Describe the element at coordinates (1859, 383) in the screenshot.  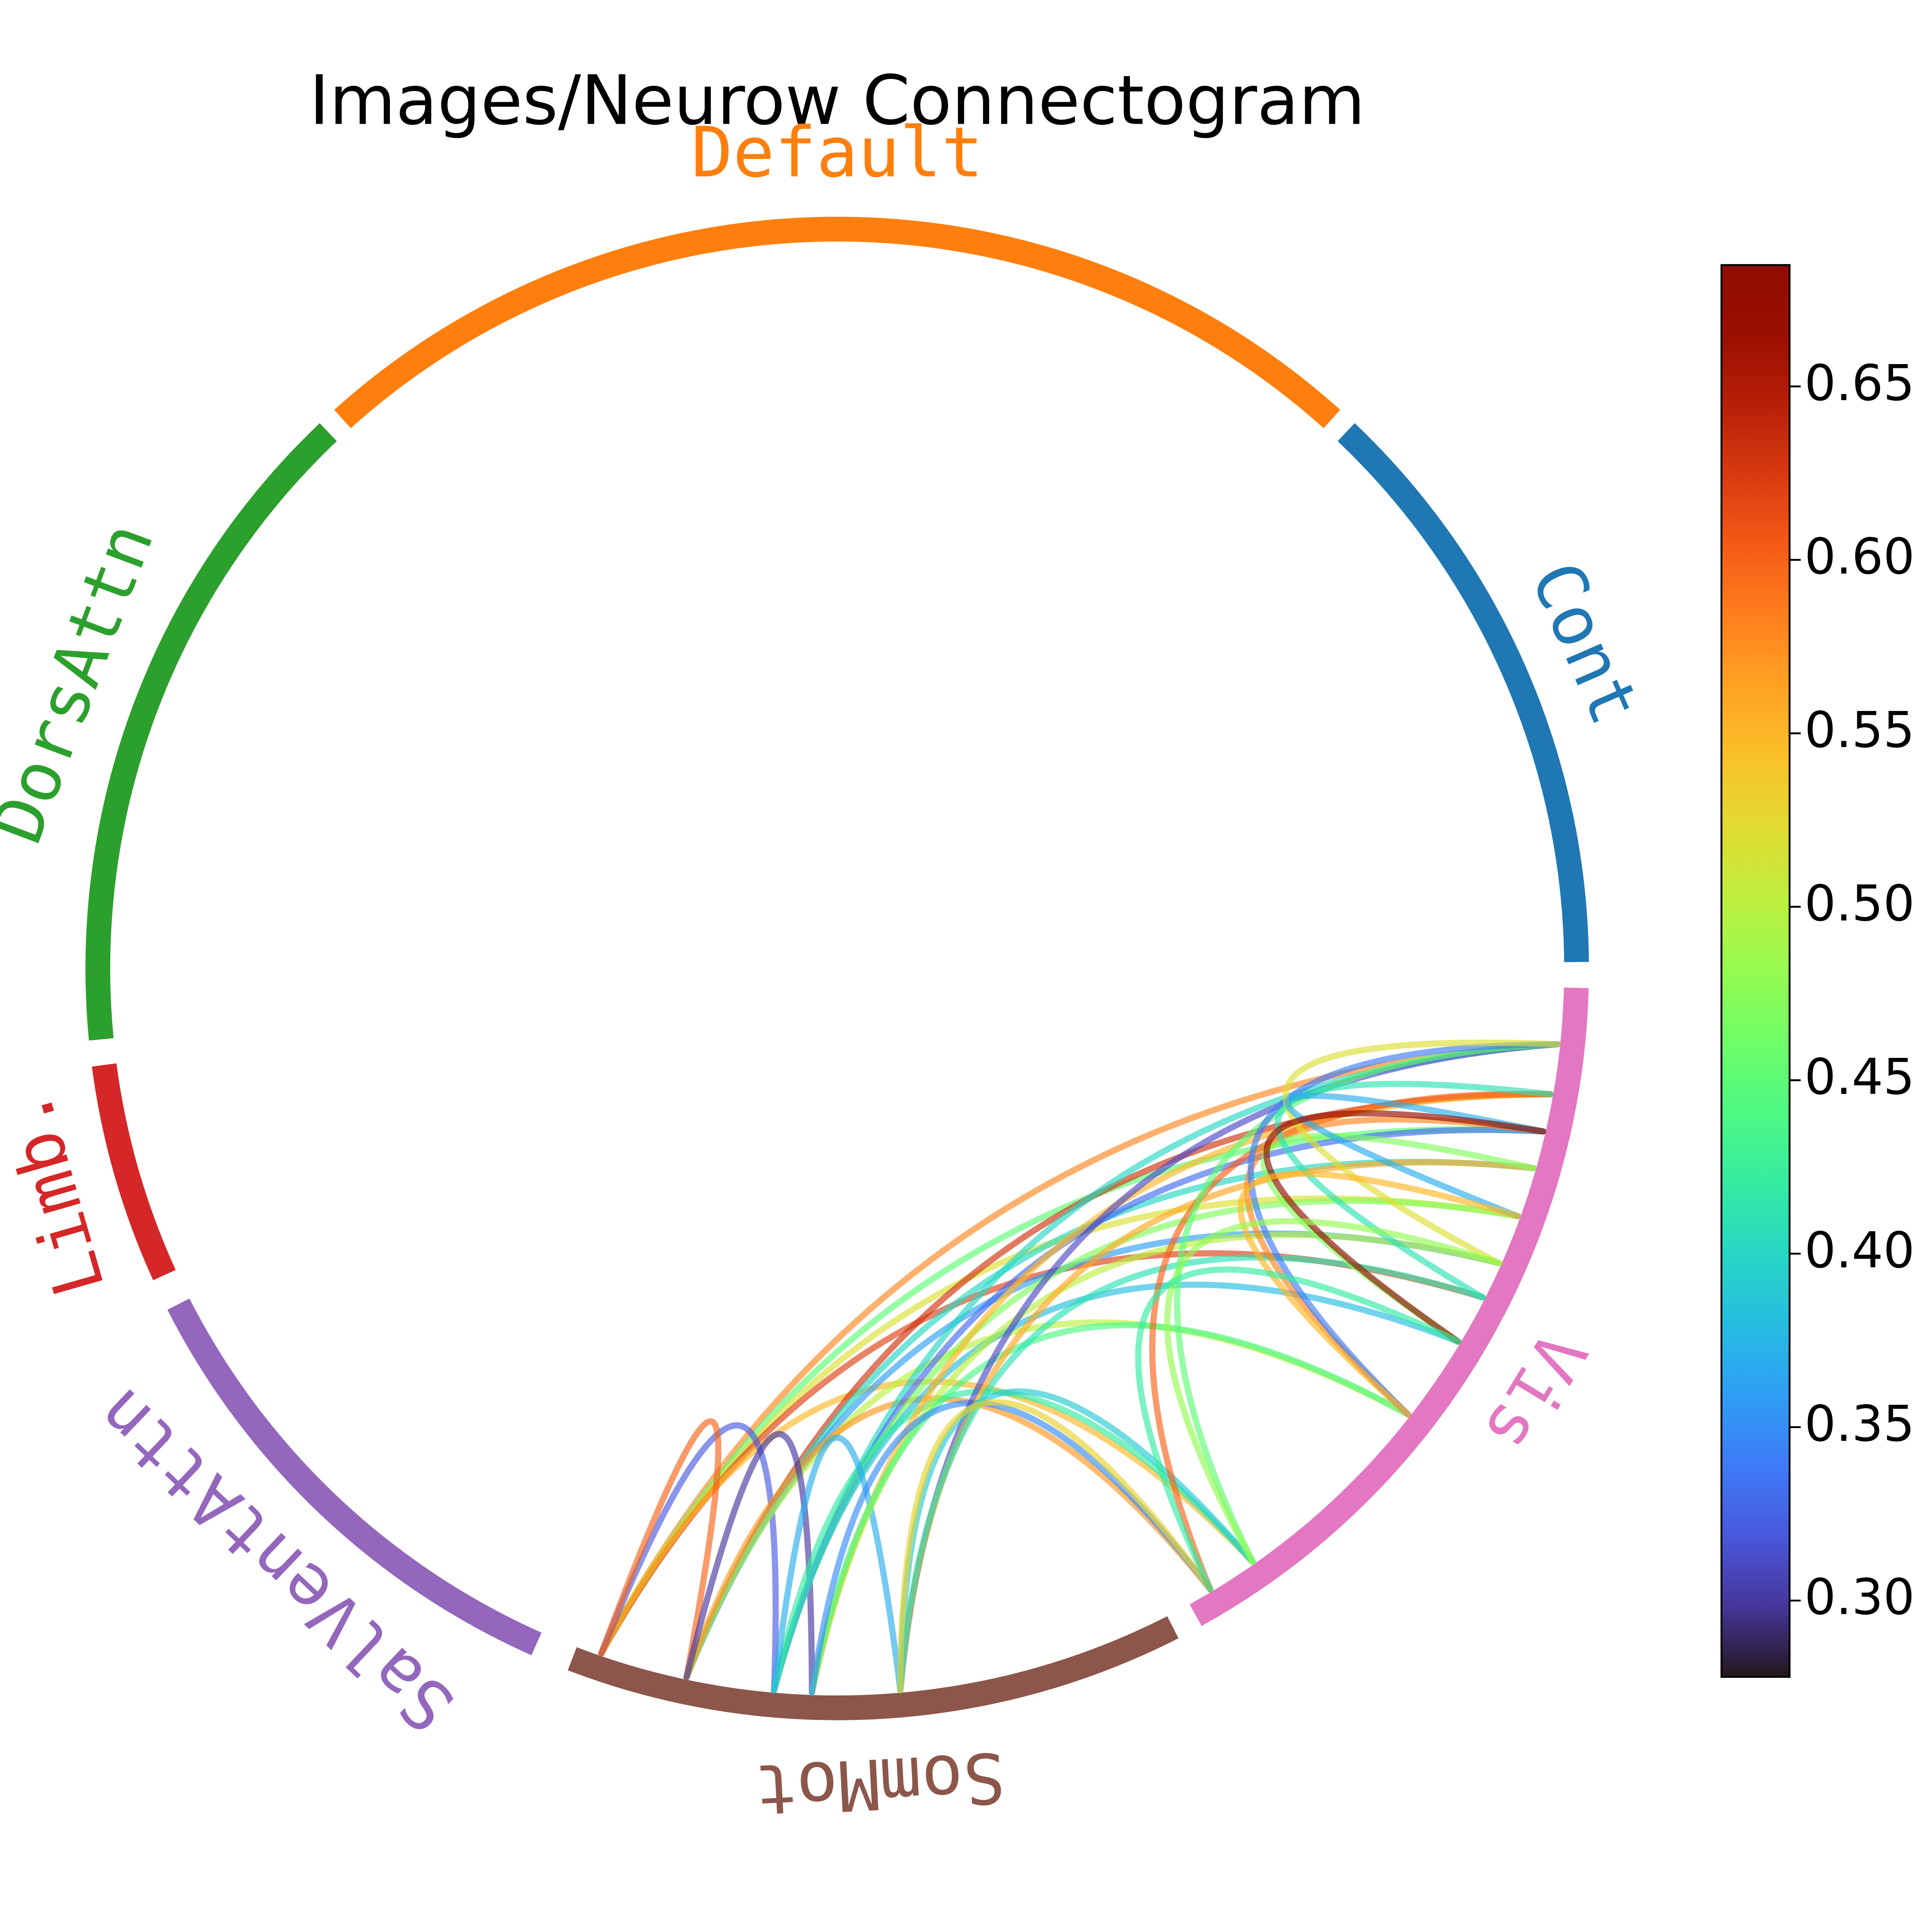
I see `colorbar-tick-label: 0.65` at that location.